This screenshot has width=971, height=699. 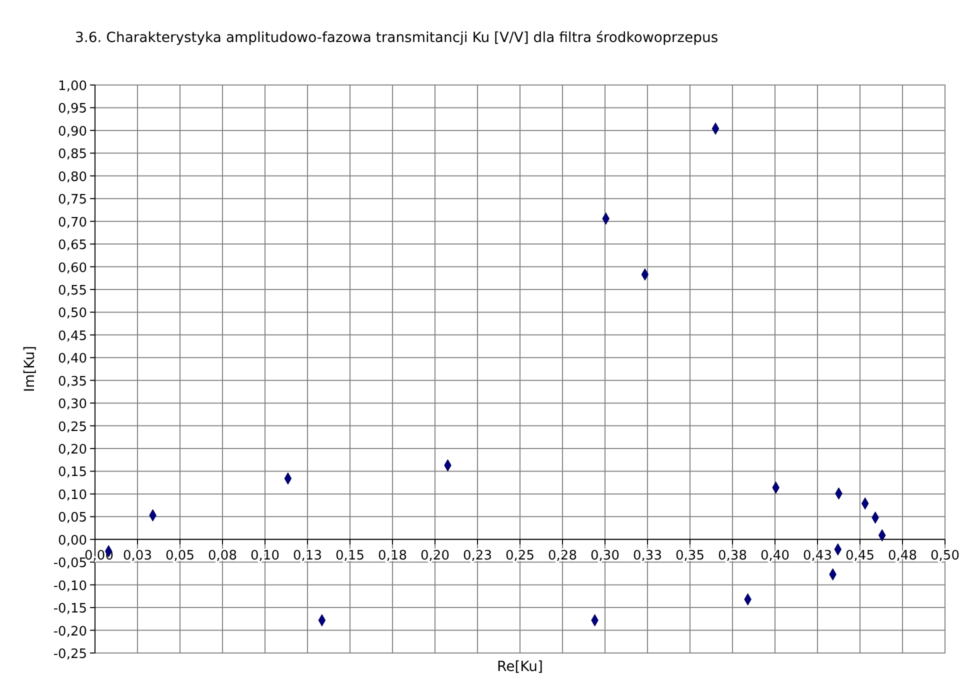 What do you see at coordinates (72, 427) in the screenshot?
I see `y-tick-label: 0,25` at bounding box center [72, 427].